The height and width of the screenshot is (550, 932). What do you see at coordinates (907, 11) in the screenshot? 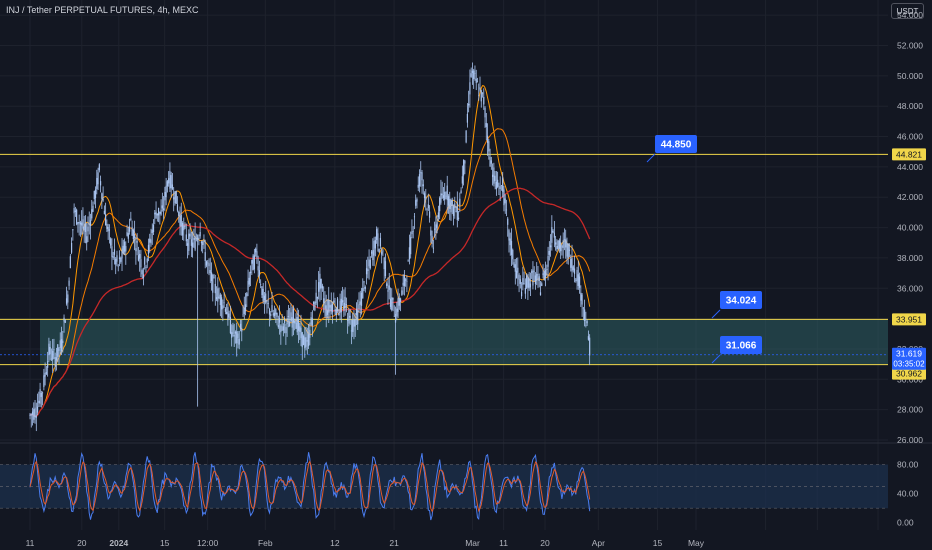
I see `currency-button: USDT` at bounding box center [907, 11].